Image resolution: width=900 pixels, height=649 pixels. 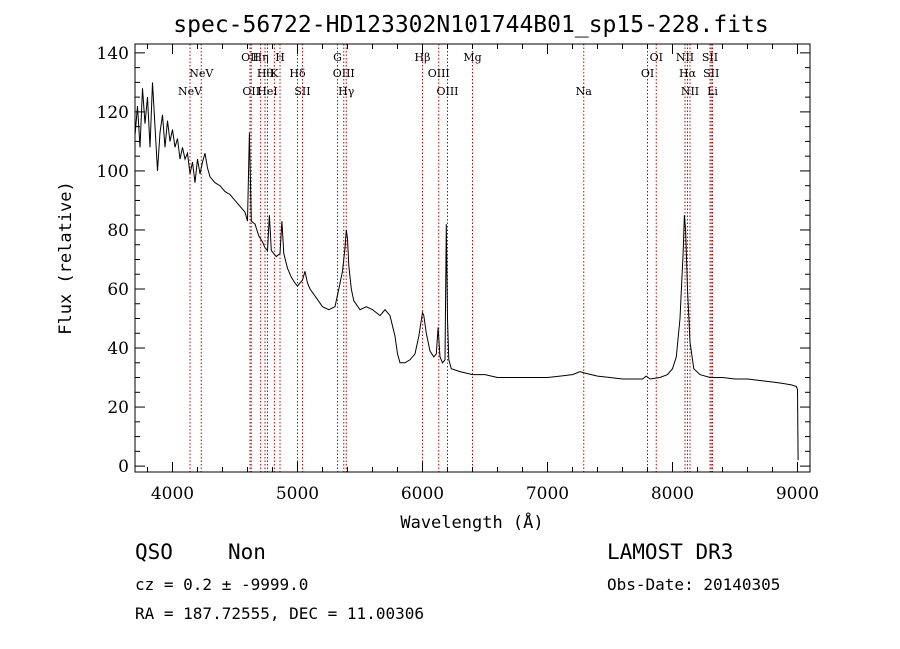 I want to click on y-tick-label-100: 100, so click(x=113, y=172).